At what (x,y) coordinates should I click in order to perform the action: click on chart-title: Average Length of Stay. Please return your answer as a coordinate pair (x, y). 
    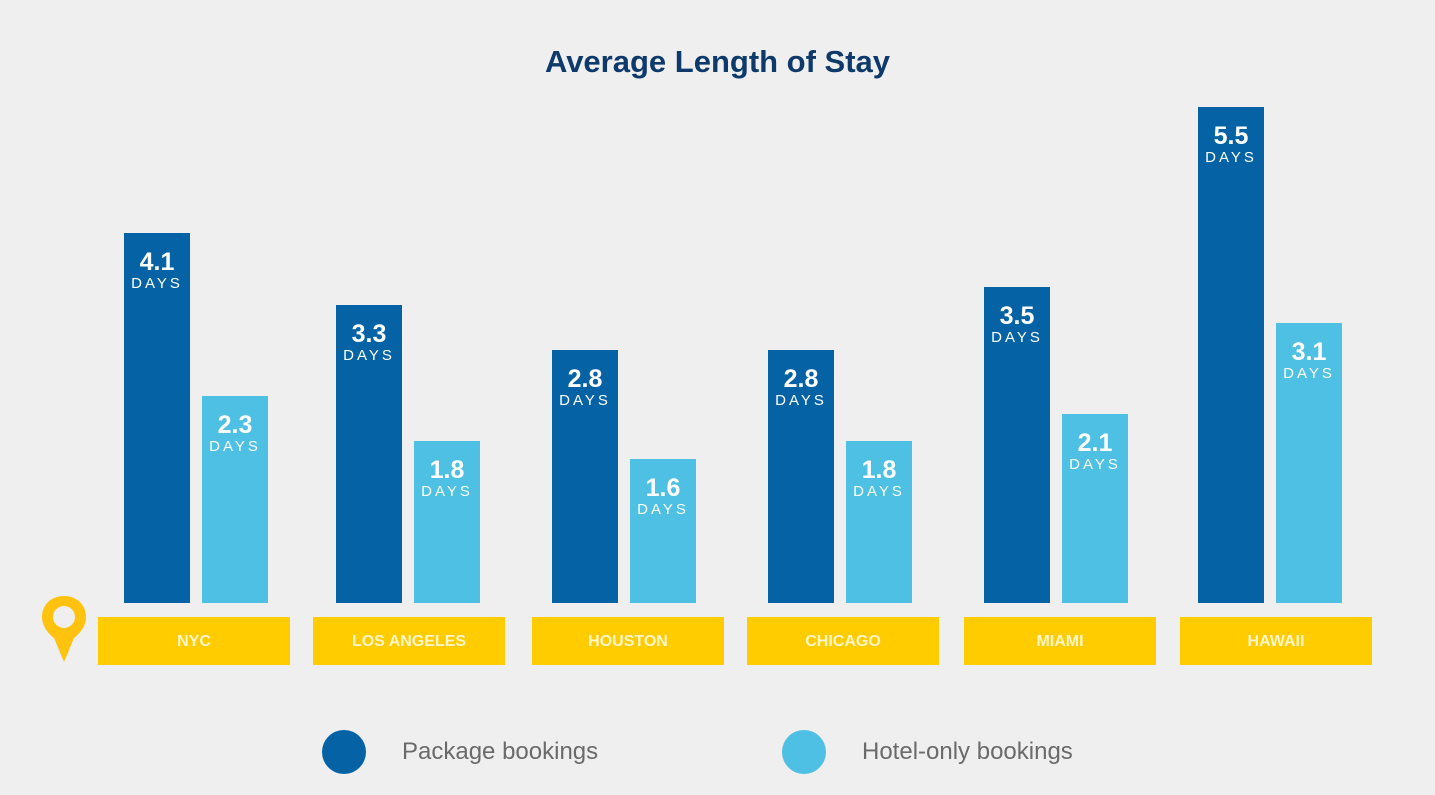
    Looking at the image, I should click on (717, 61).